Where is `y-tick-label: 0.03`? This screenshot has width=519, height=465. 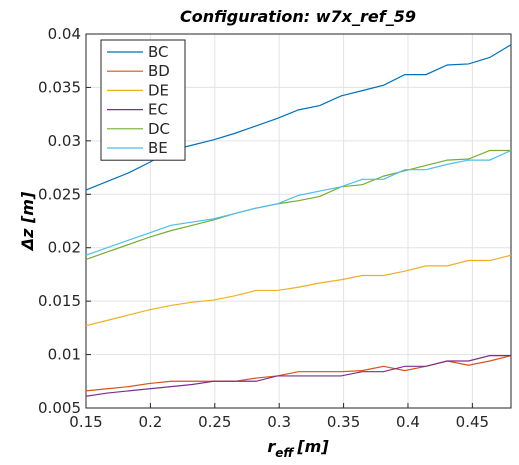
y-tick-label: 0.03 is located at coordinates (64, 141).